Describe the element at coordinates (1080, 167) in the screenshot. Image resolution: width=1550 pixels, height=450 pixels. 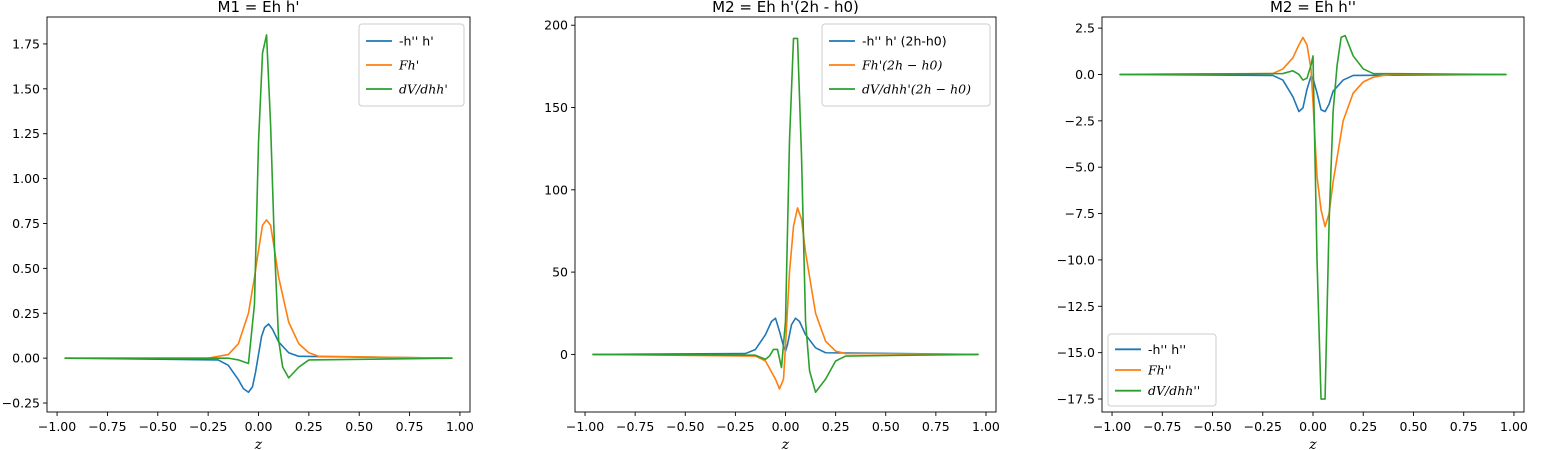
I see `y-tick-label: −5.0` at that location.